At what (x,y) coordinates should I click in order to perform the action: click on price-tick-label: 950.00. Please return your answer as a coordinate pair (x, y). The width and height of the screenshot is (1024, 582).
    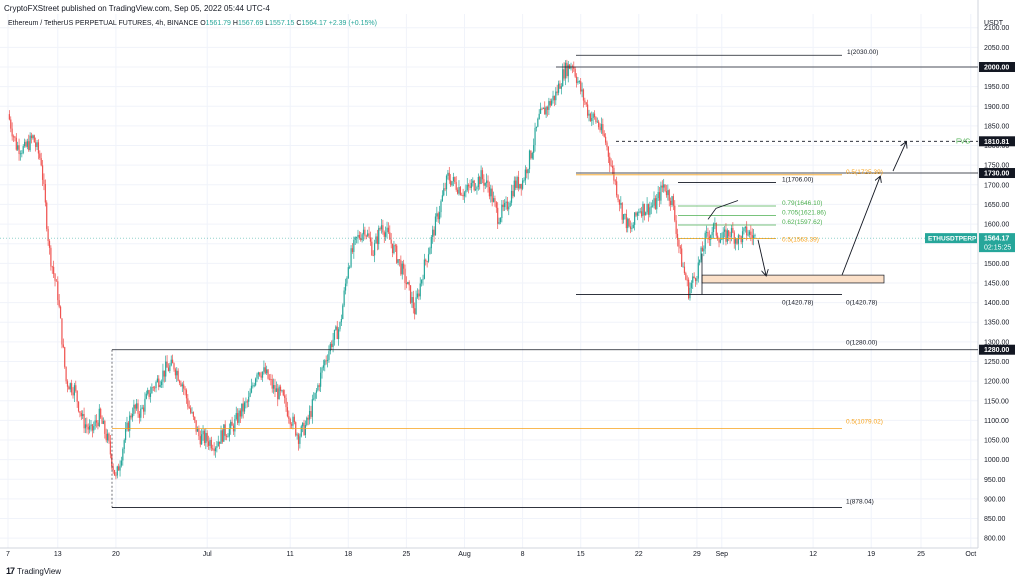
    Looking at the image, I should click on (995, 480).